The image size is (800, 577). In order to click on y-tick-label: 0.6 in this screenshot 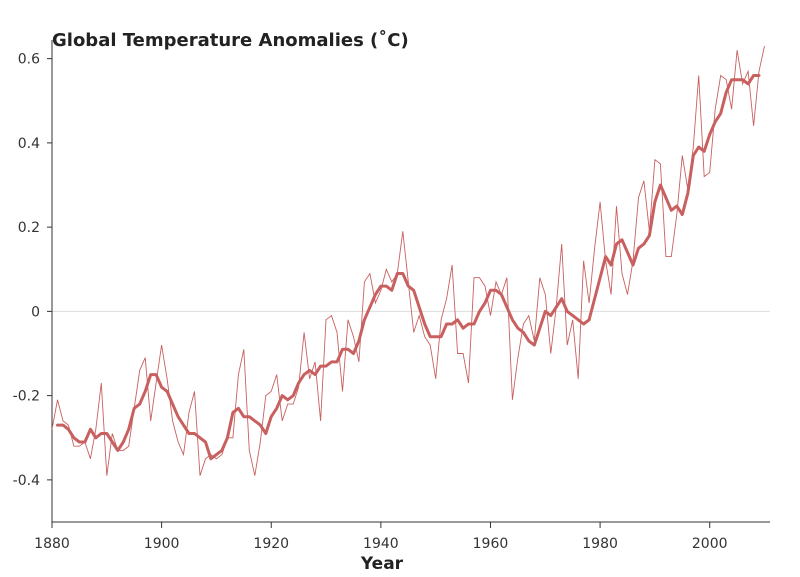, I will do `click(29, 60)`.